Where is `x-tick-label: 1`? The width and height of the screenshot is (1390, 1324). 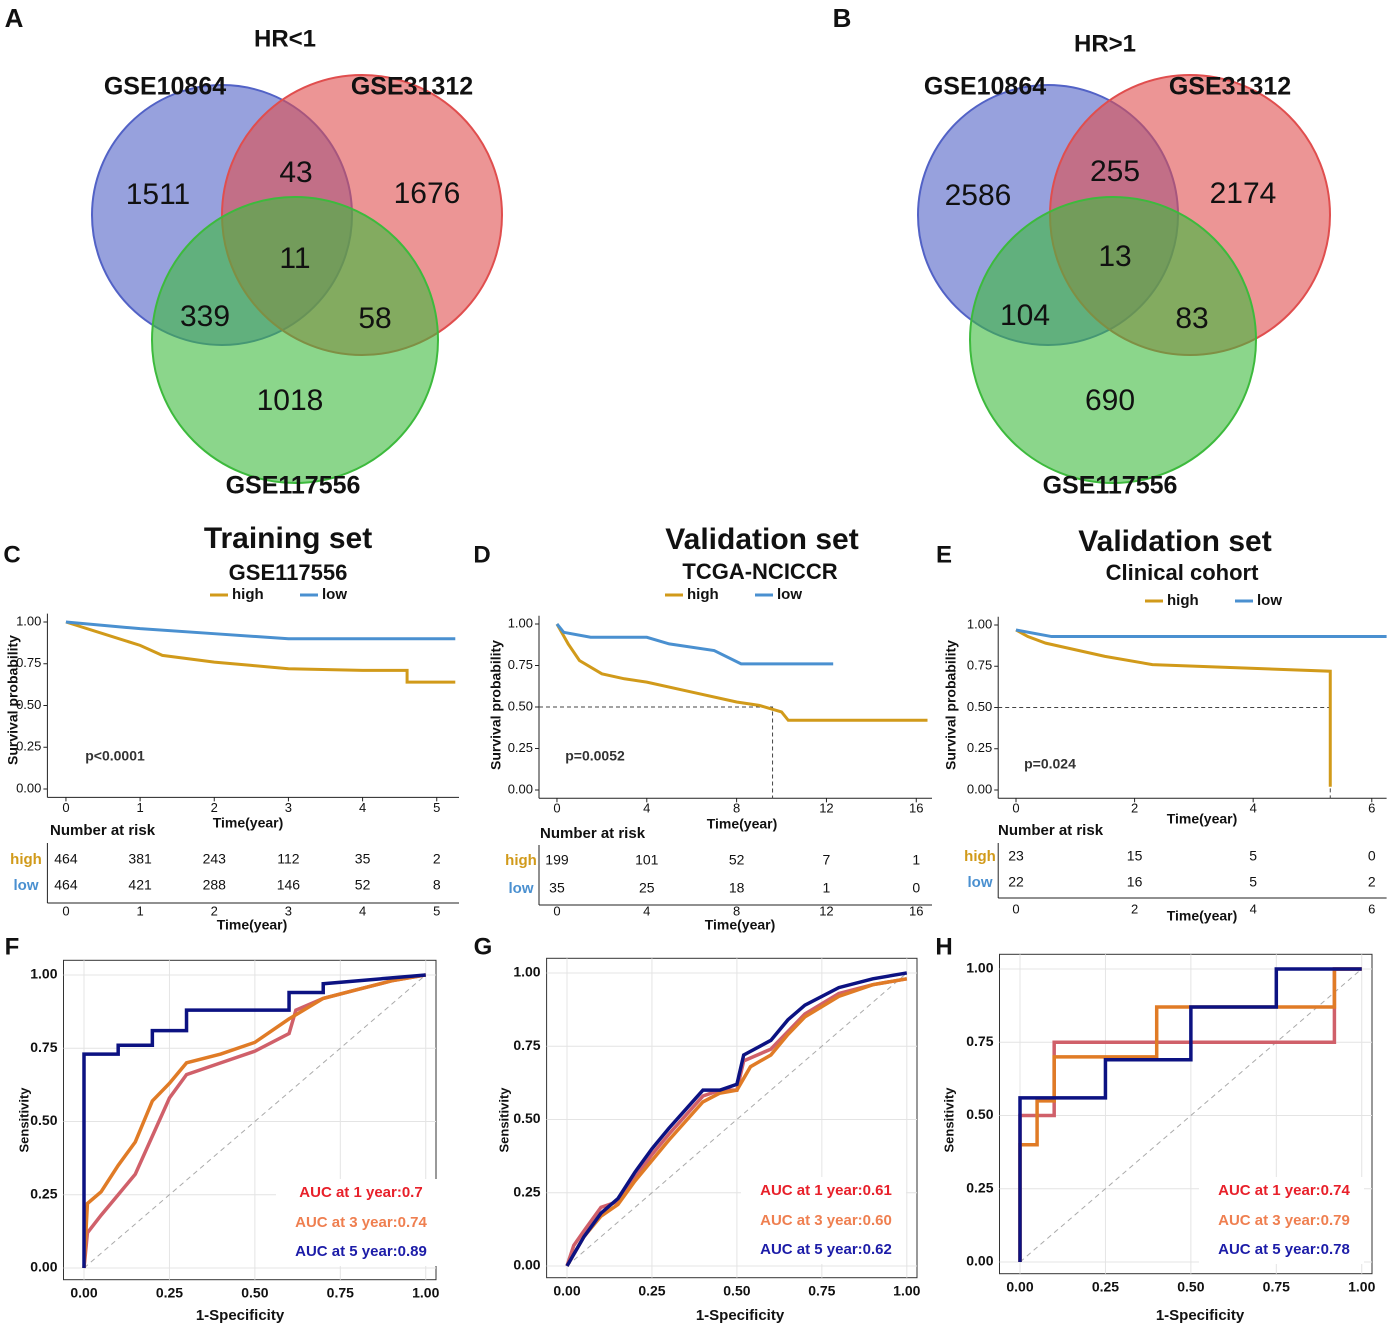 x-tick-label: 1 is located at coordinates (139, 807).